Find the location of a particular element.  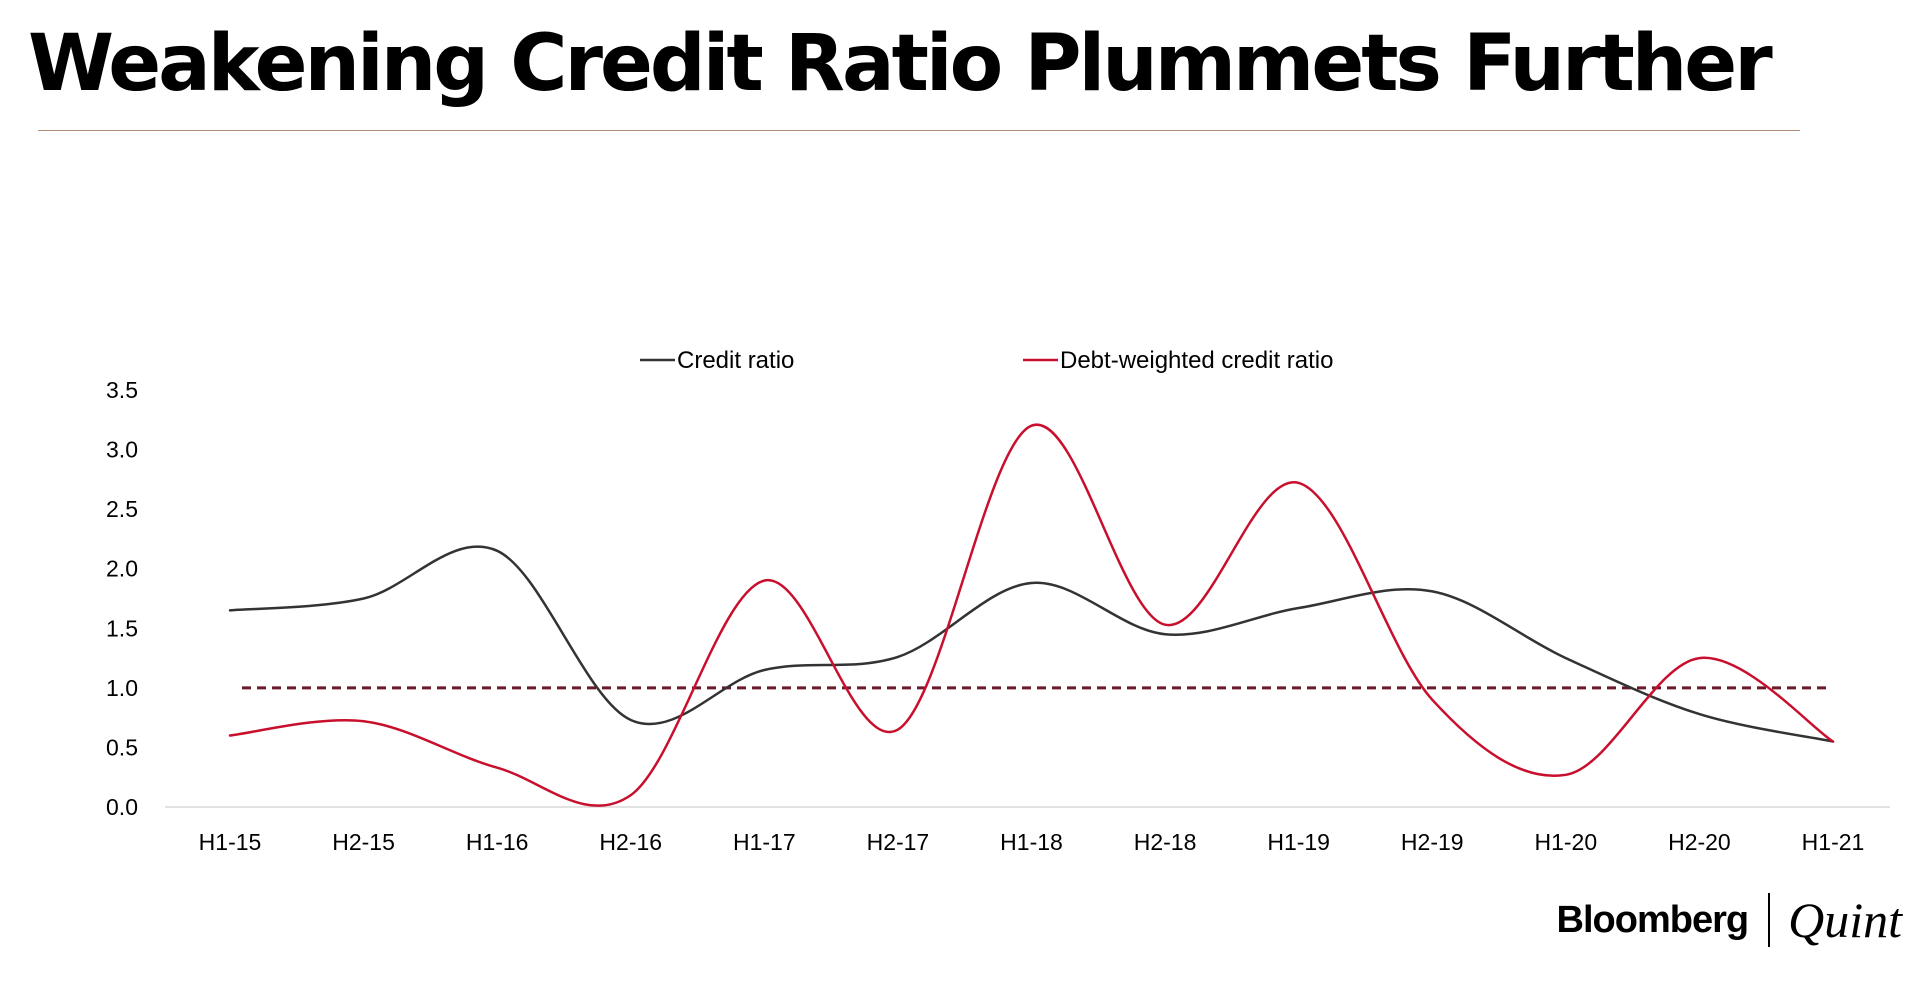

quint-wordmark: Quint is located at coordinates (1845, 920).